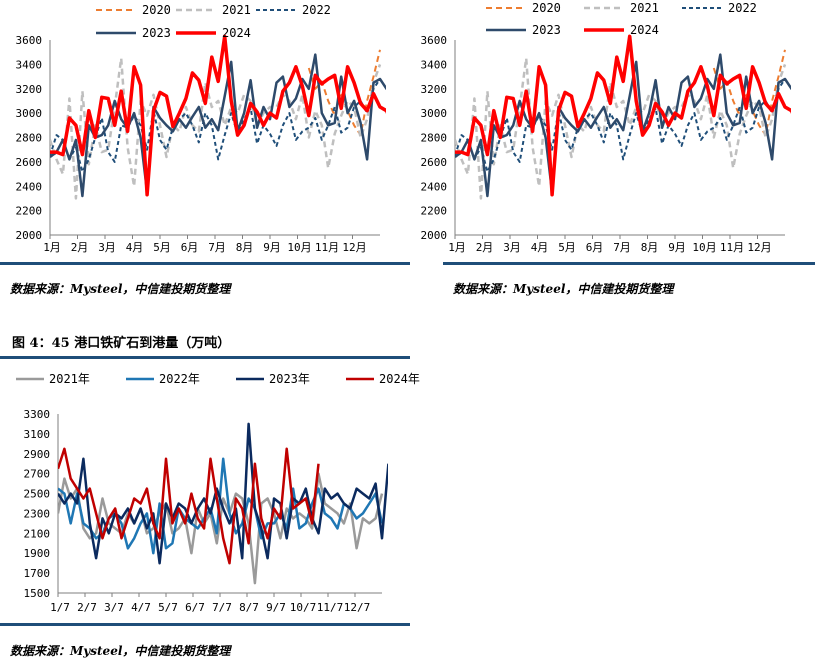 The height and width of the screenshot is (664, 820). I want to click on legend-label-2024年: 2024年, so click(399, 379).